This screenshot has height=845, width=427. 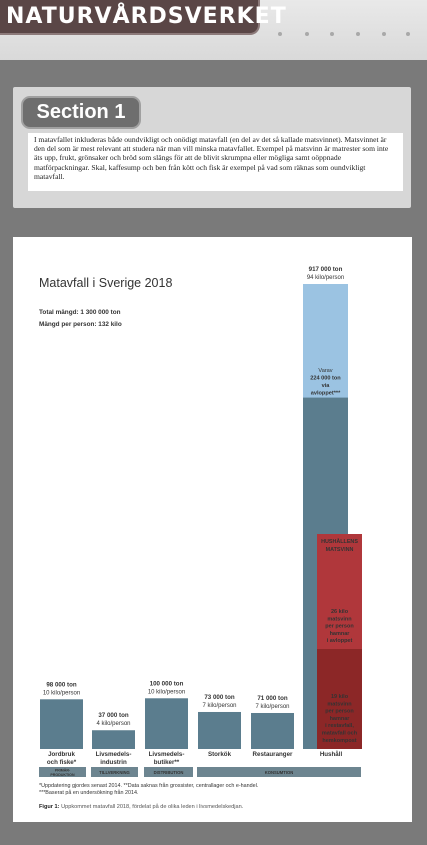 I want to click on matsvinn-sewer-label: per person, so click(x=339, y=627).